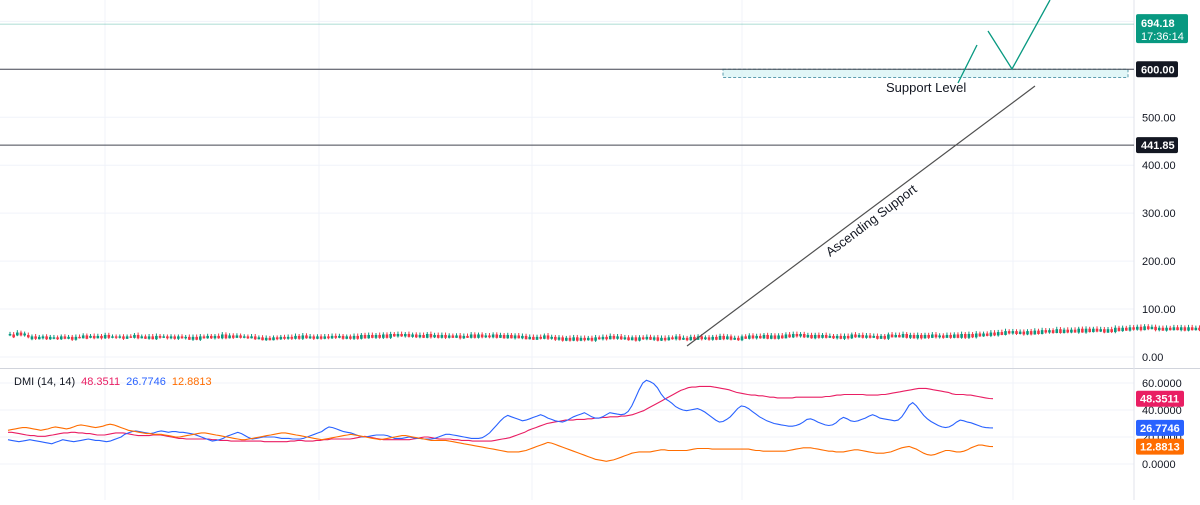 The height and width of the screenshot is (505, 1200). I want to click on price-tick-label: 200.00, so click(1159, 262).